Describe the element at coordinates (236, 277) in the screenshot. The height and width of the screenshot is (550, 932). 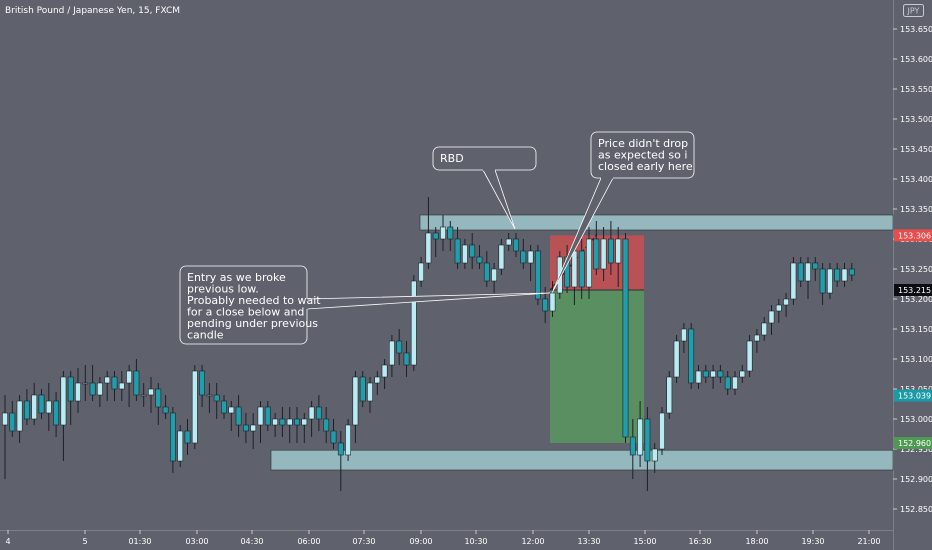
I see `callout-text-line: Entry as we broke` at that location.